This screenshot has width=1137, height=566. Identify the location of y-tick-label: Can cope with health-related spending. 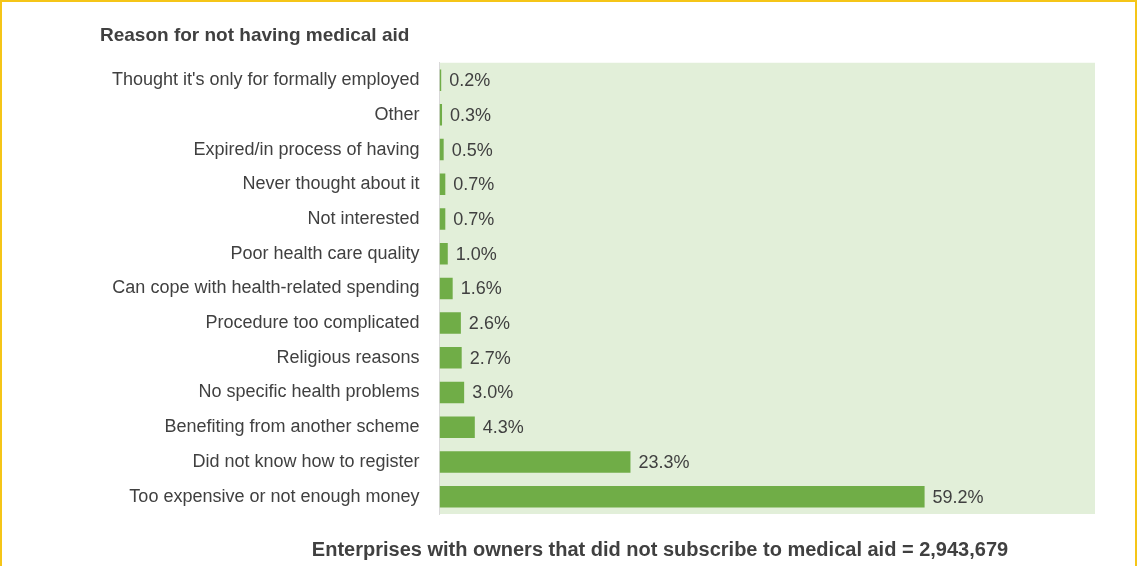
(266, 287).